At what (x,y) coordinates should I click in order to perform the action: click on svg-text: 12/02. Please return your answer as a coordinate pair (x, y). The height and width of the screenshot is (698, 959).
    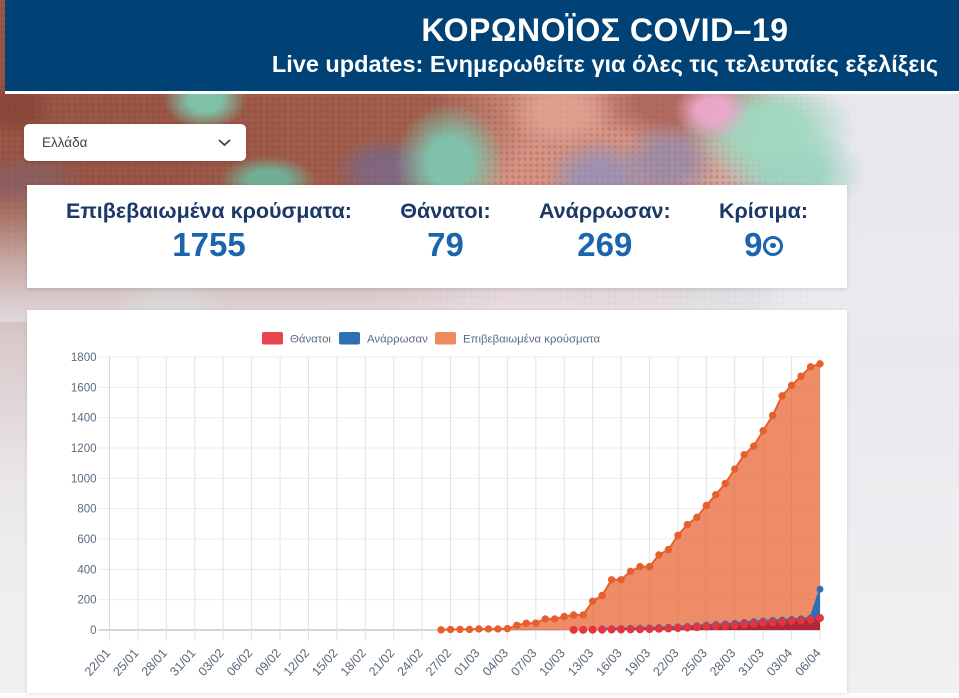
    Looking at the image, I should click on (296, 662).